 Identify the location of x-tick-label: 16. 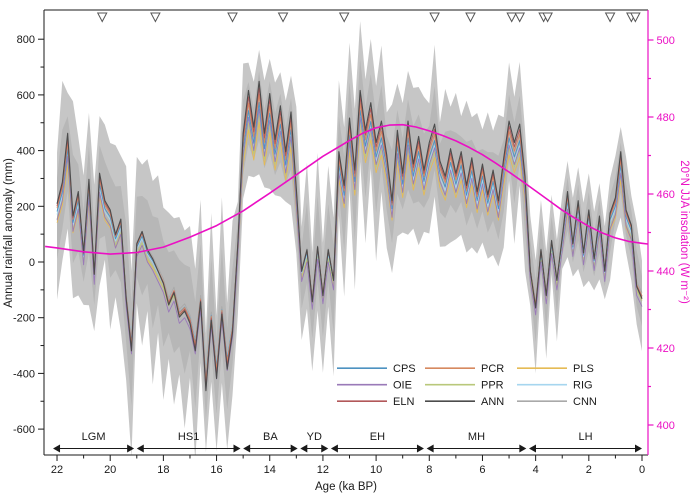
(216, 470).